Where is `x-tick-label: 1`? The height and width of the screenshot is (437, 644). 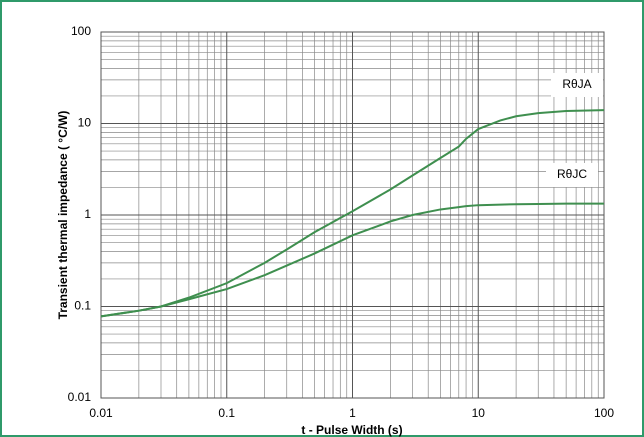
x-tick-label: 1 is located at coordinates (352, 413).